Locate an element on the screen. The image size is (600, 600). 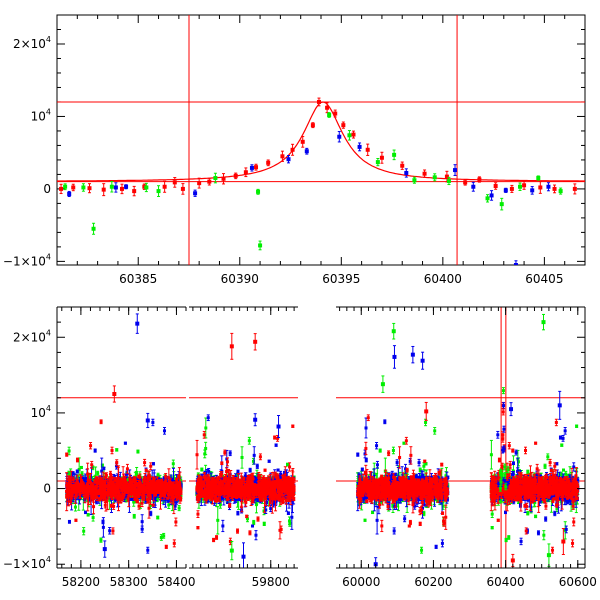
y-tick-base: 0 is located at coordinates (47, 189).